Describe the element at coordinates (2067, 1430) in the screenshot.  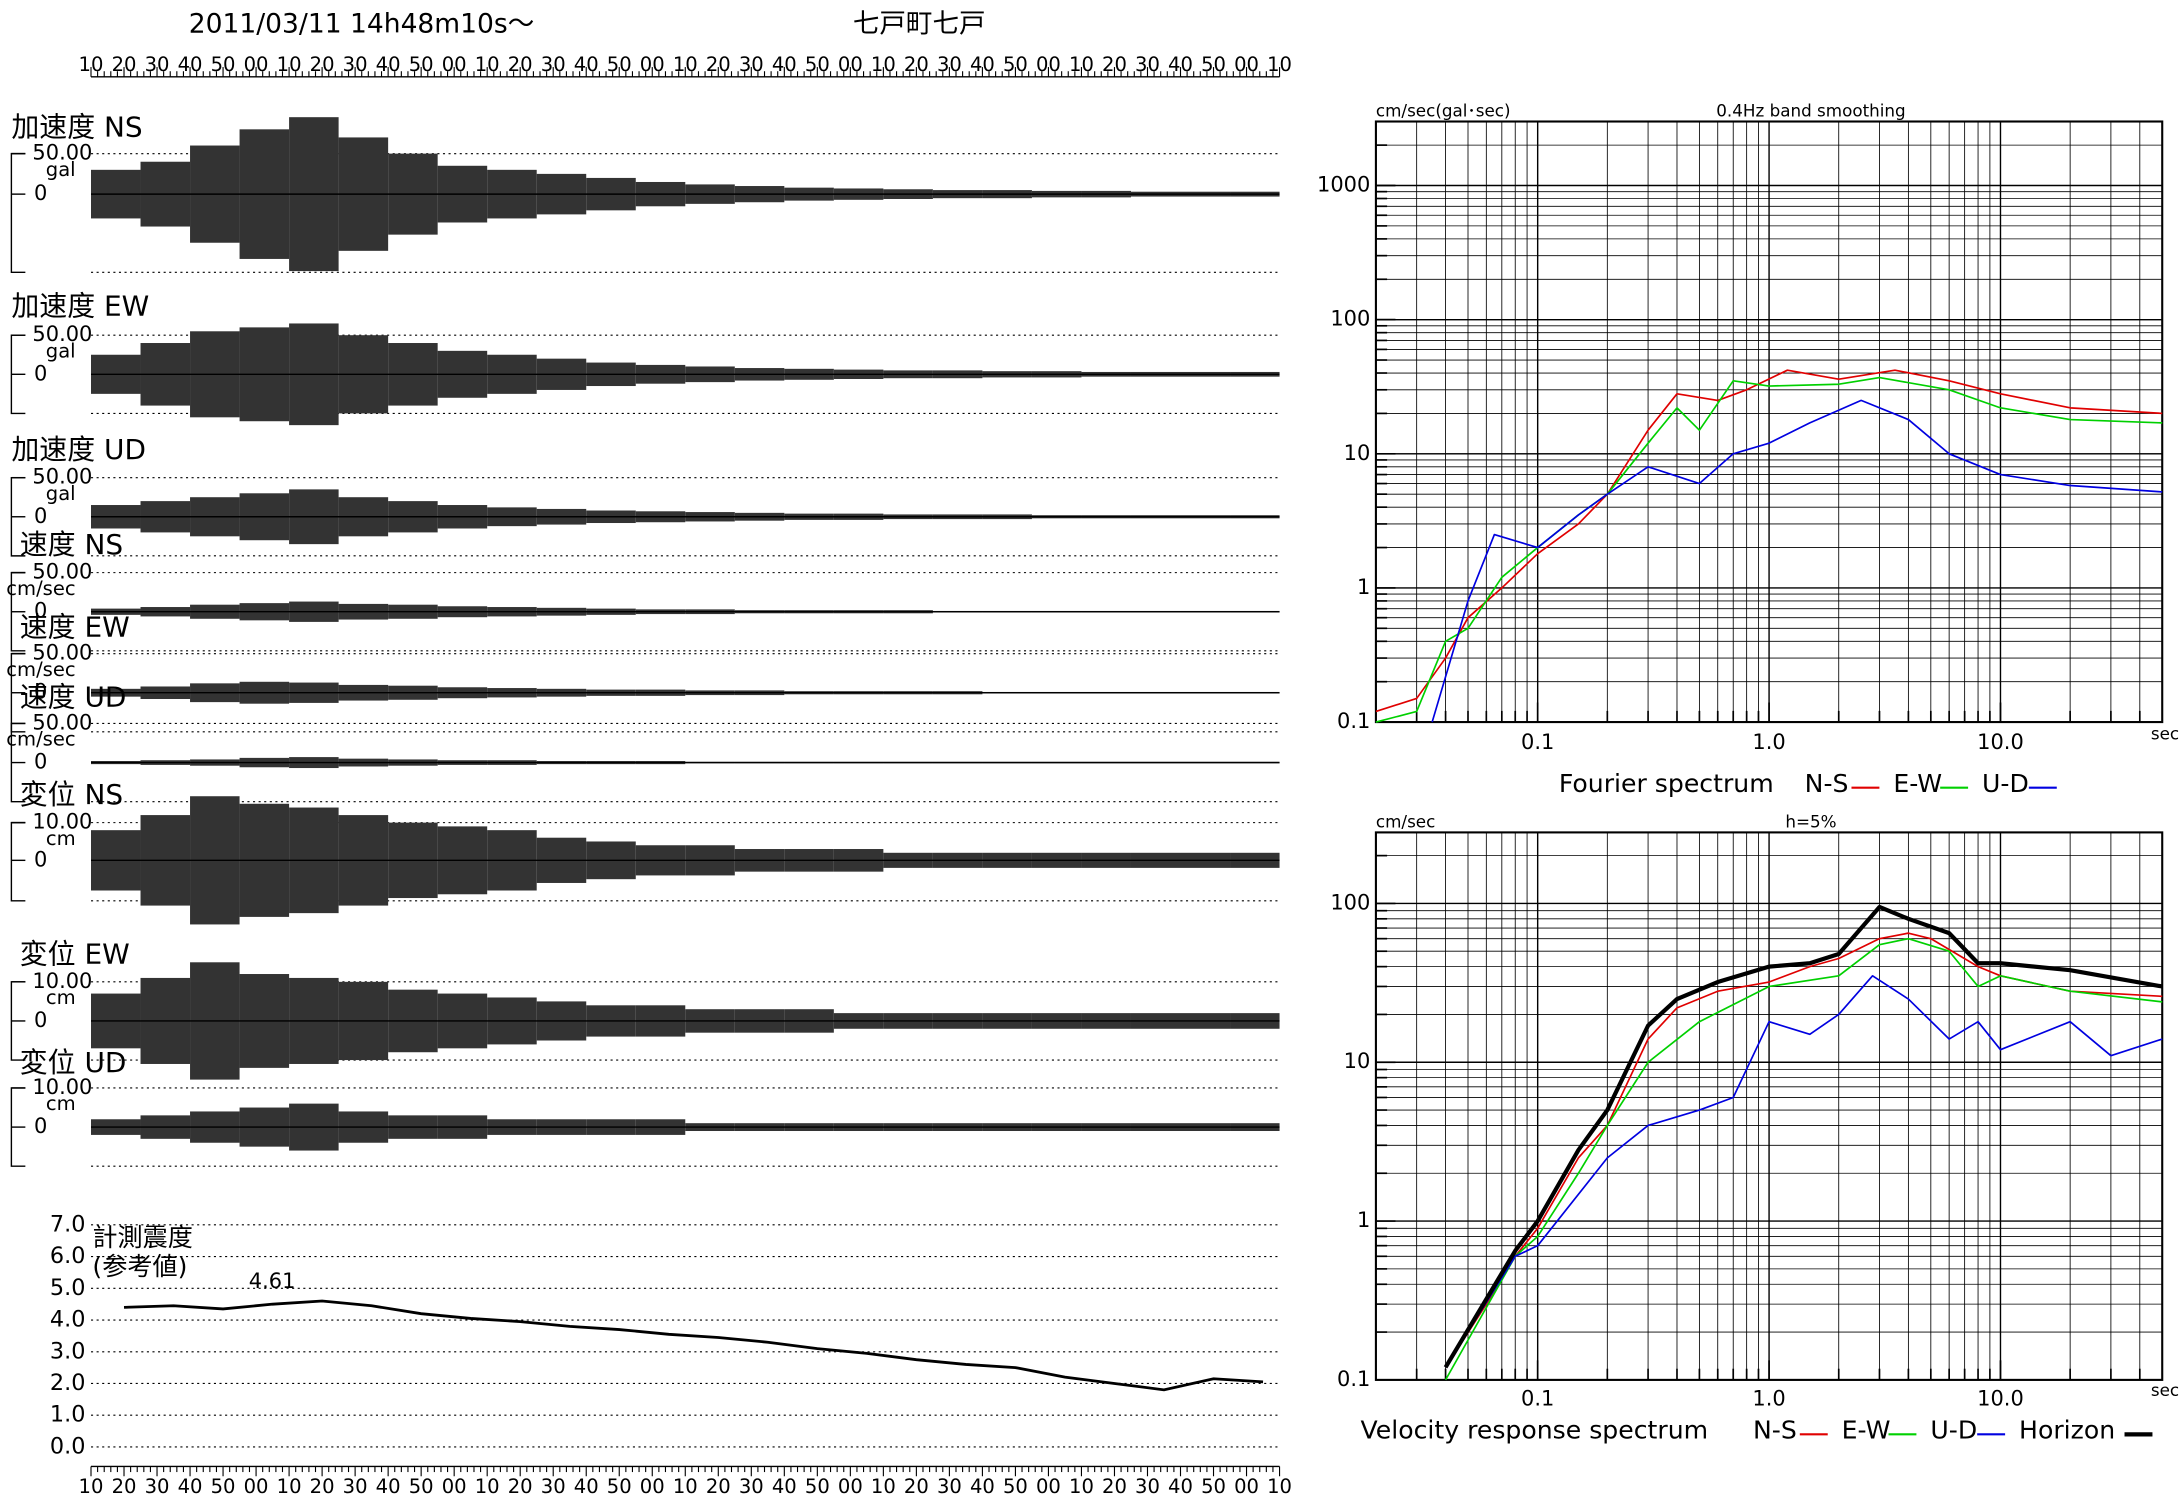
I see `legend-label: Horizon` at that location.